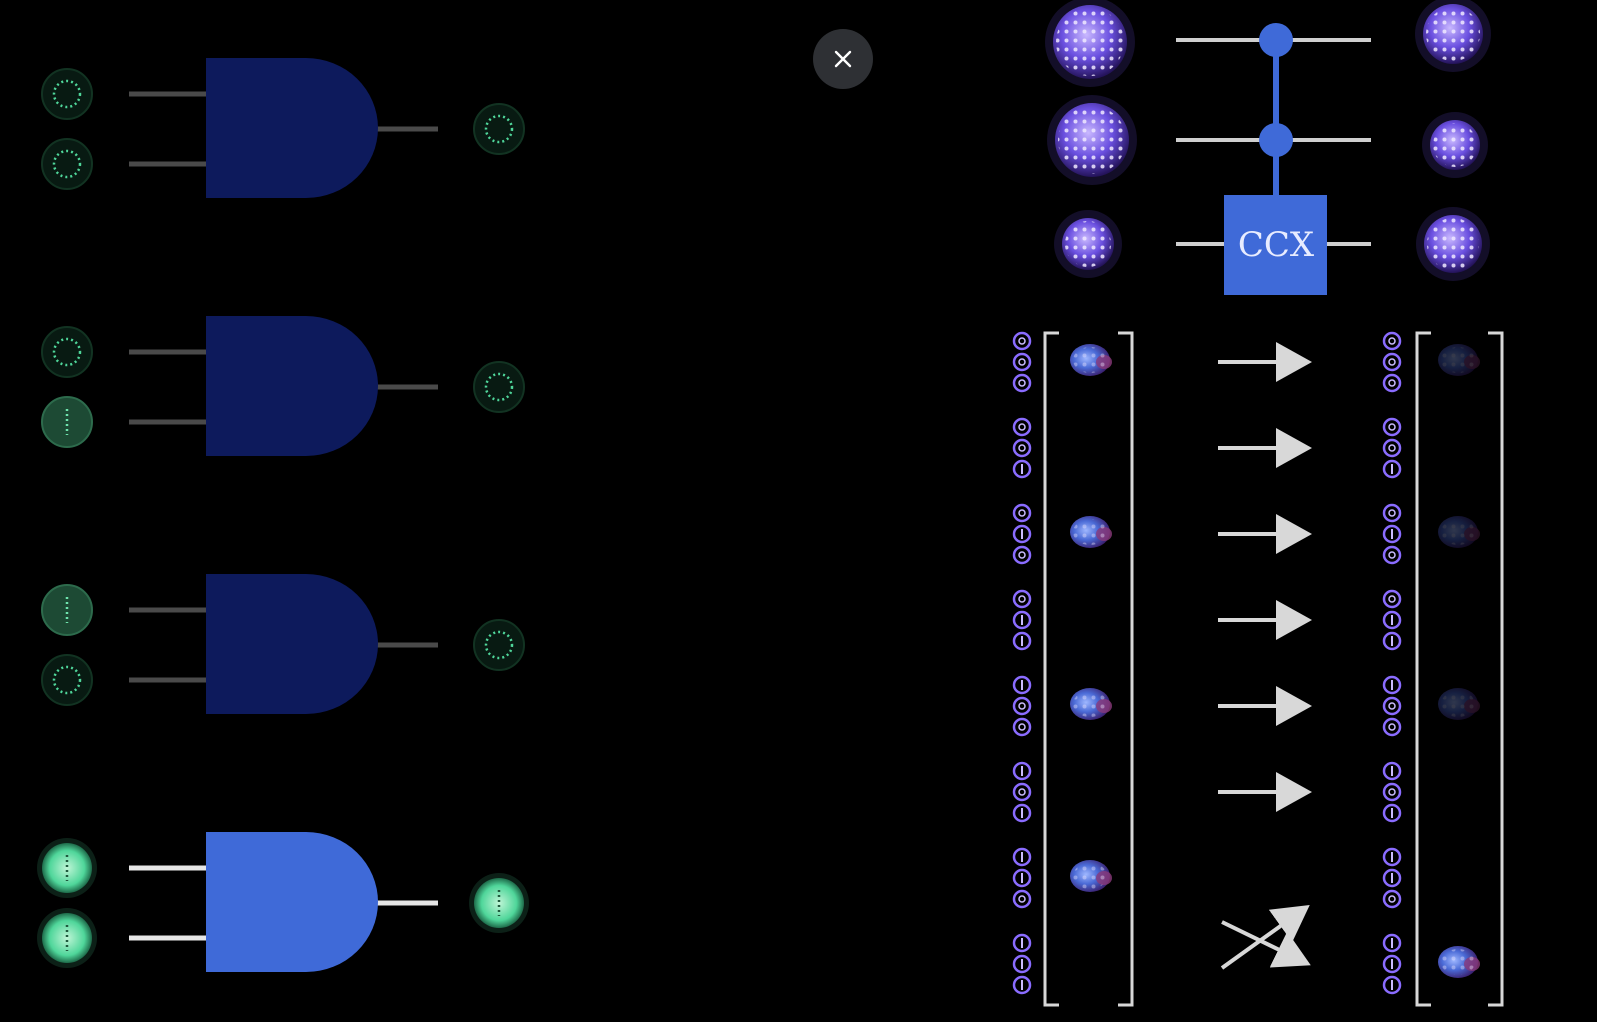 This screenshot has width=1597, height=1022. I want to click on input-bracket-left, so click(1051, 669).